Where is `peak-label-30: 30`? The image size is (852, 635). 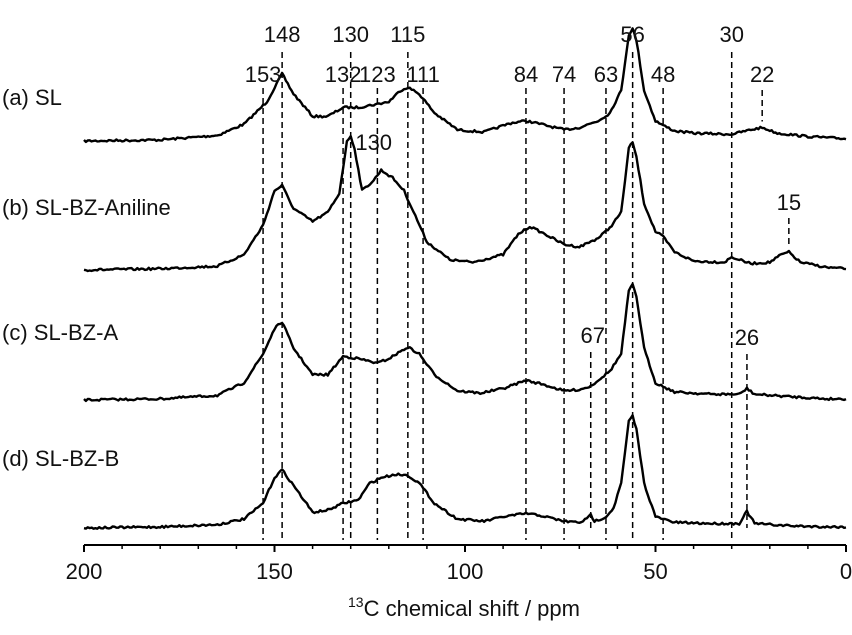
peak-label-30: 30 is located at coordinates (731, 34).